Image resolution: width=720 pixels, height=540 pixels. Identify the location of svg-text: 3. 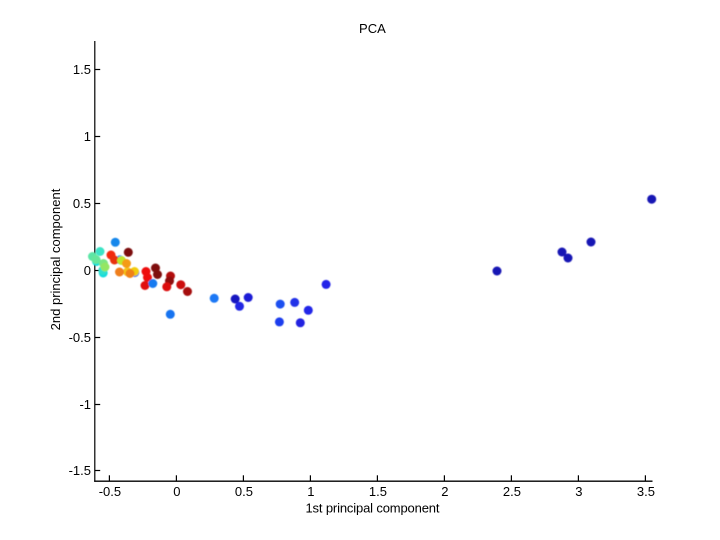
(578, 491).